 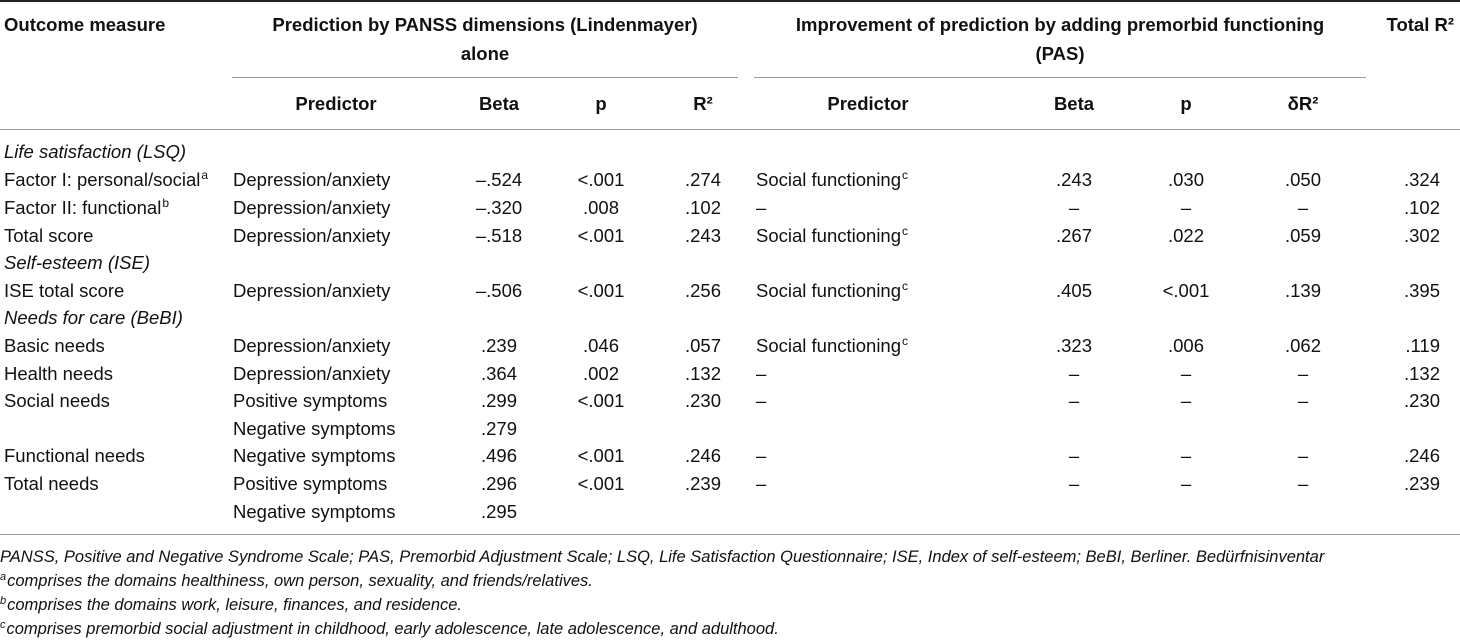 What do you see at coordinates (1422, 180) in the screenshot?
I see `cell-total-r2: .324` at bounding box center [1422, 180].